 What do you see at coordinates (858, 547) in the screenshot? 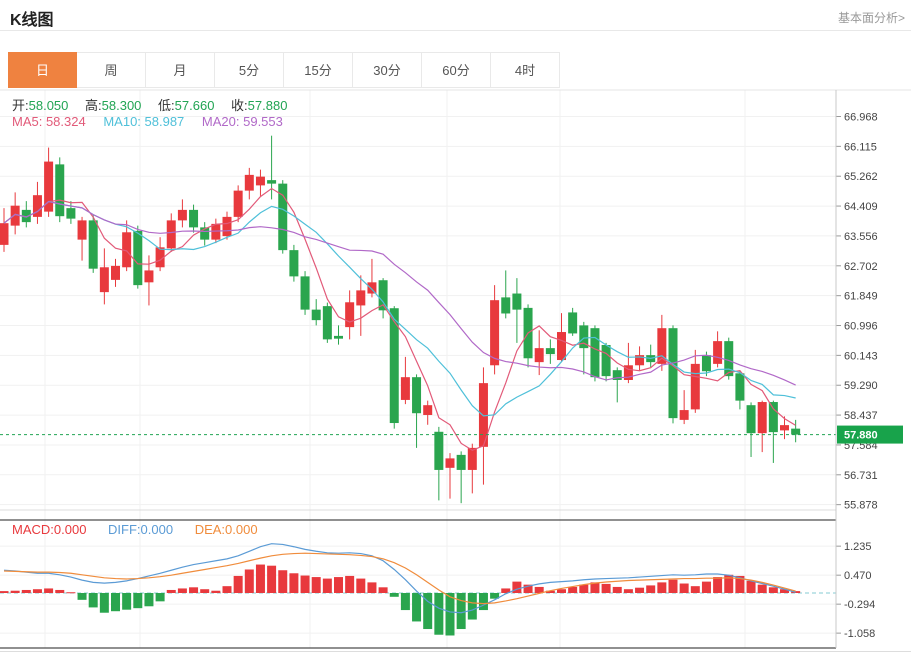
I see `macd-tick-label: 1.235` at bounding box center [858, 547].